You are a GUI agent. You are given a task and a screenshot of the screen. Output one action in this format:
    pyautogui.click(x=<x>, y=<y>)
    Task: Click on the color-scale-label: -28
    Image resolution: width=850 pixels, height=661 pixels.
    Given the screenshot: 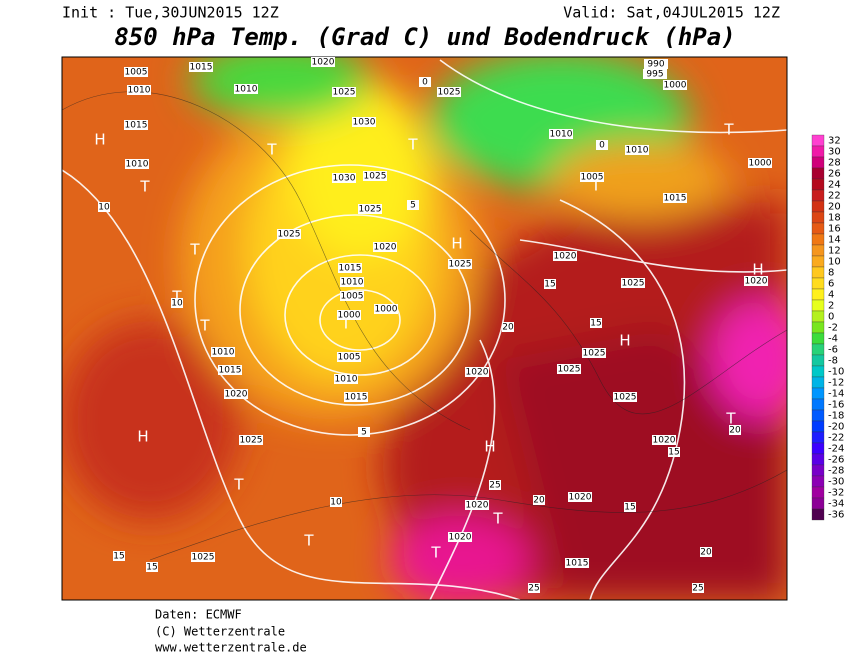 What is the action you would take?
    pyautogui.click(x=836, y=471)
    